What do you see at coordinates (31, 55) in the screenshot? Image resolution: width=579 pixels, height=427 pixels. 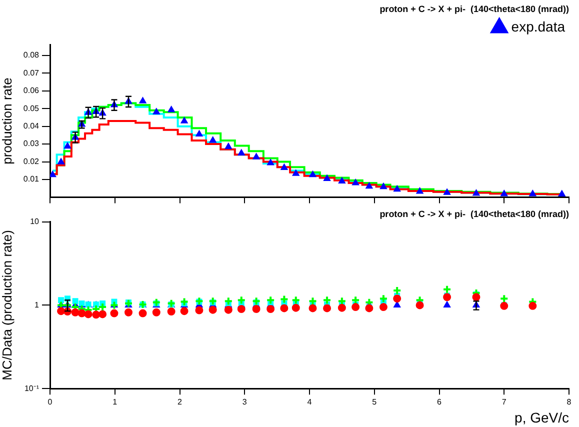 I see `y-tick-label: 0.08` at bounding box center [31, 55].